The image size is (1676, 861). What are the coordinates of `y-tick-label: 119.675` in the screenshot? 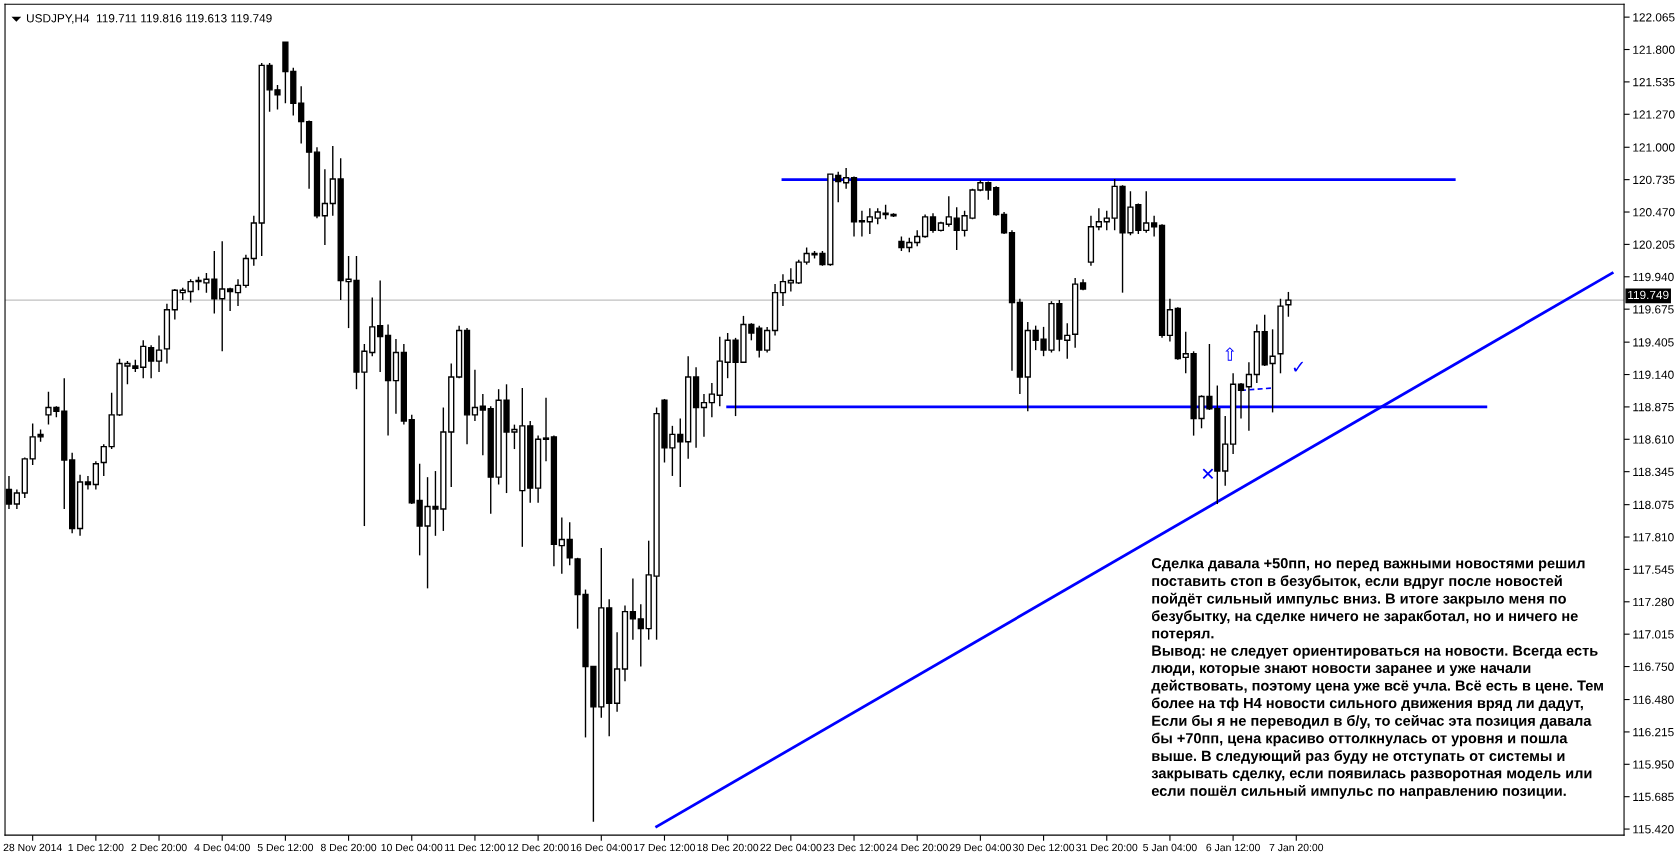 It's located at (1653, 309).